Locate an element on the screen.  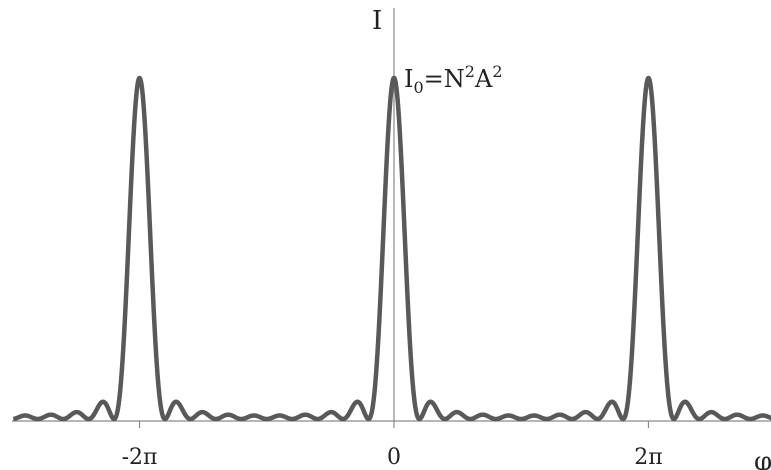
x-tick-label: -2π is located at coordinates (140, 457).